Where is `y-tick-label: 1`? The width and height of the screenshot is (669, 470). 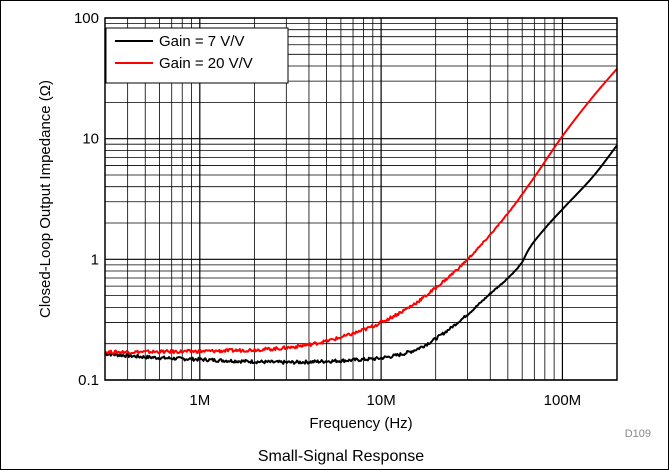
y-tick-label: 1 is located at coordinates (95, 259).